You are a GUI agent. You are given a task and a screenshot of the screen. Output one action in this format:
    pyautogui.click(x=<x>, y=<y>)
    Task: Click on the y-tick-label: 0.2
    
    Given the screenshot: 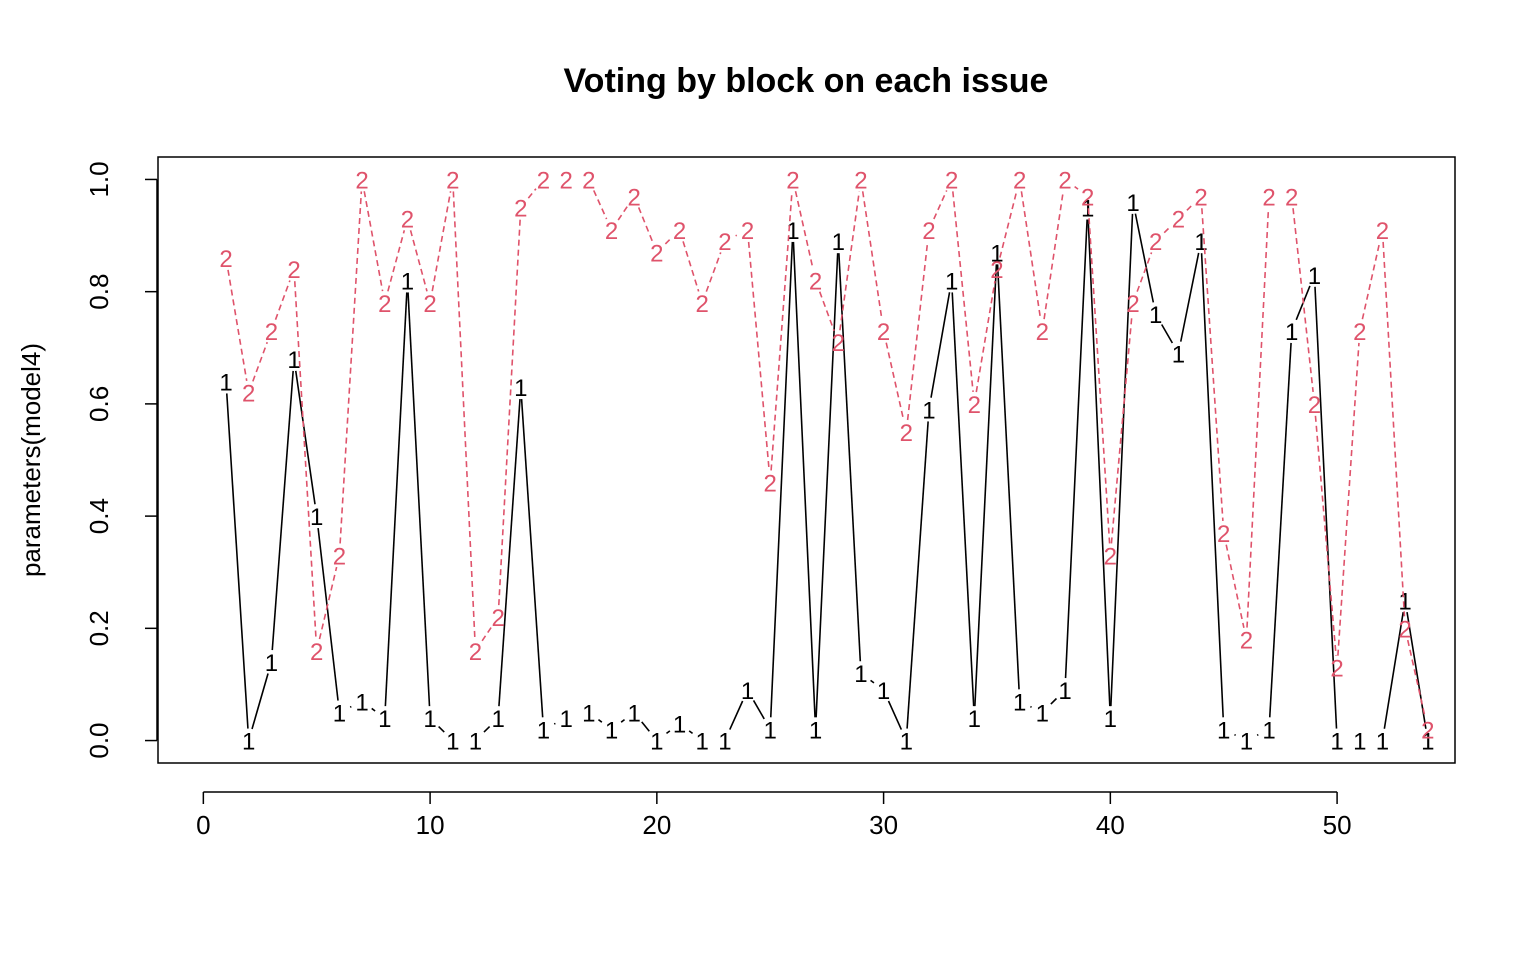 What is the action you would take?
    pyautogui.click(x=99, y=628)
    